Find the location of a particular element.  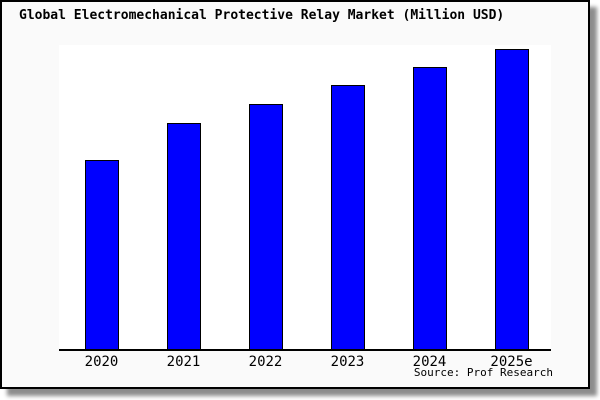

x-label-2023: 2023 is located at coordinates (347, 362).